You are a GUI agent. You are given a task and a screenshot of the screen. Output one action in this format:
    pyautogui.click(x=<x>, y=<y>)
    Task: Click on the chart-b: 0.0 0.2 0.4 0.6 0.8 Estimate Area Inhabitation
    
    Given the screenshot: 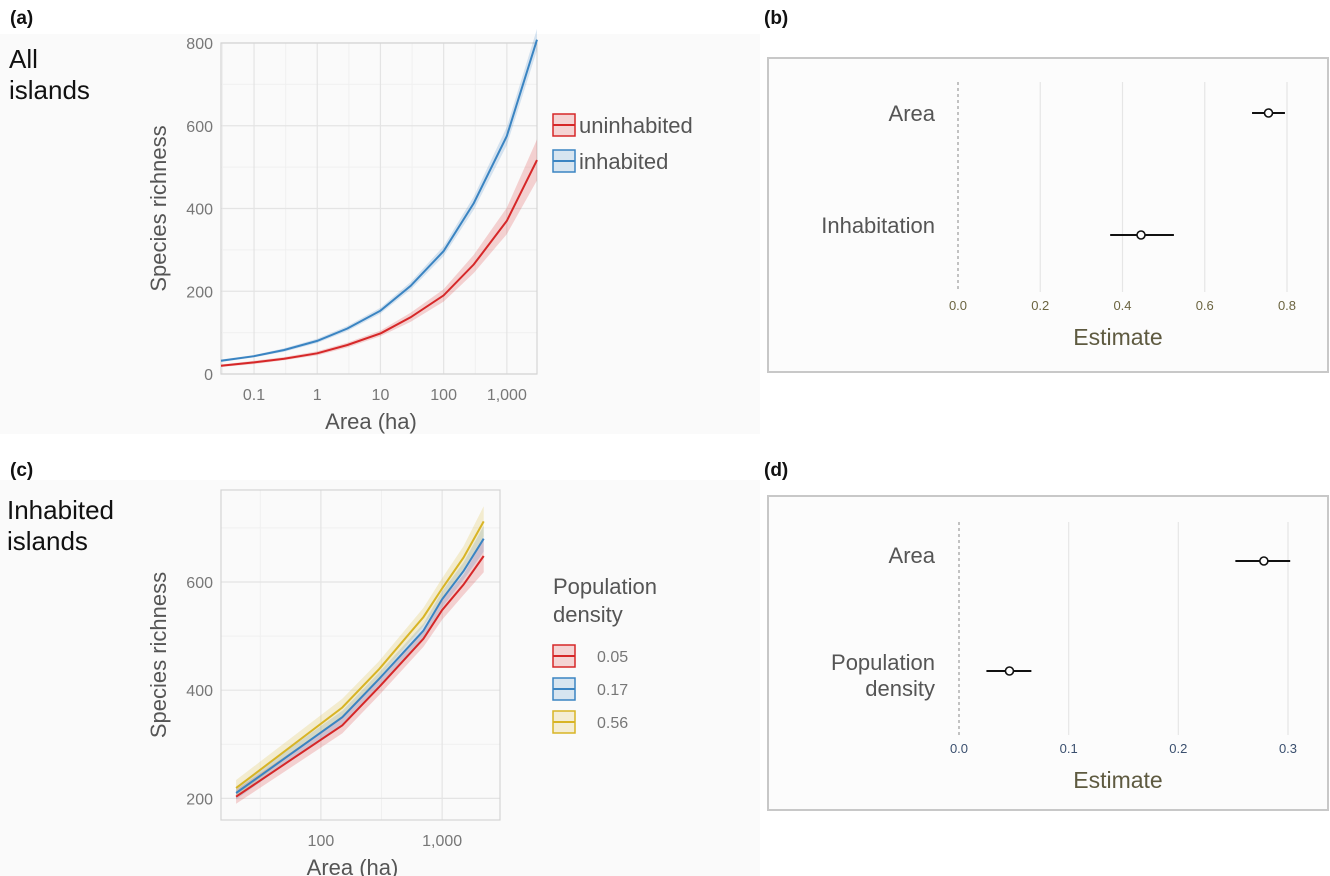 What is the action you would take?
    pyautogui.click(x=1058, y=216)
    